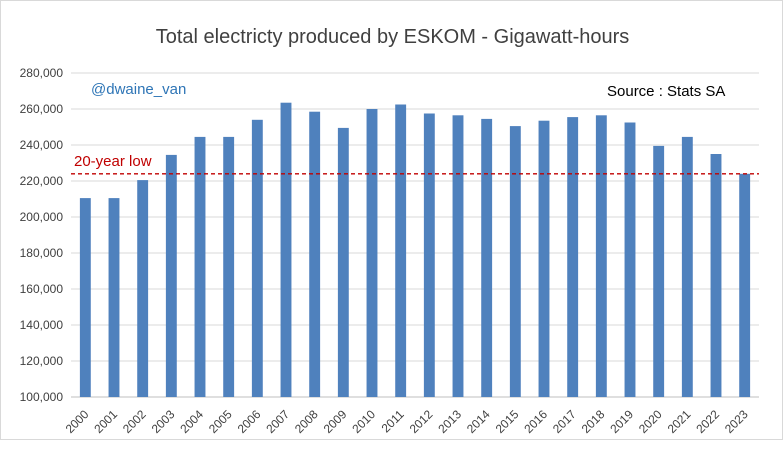  What do you see at coordinates (42, 325) in the screenshot?
I see `y-tick-label: 140,000` at bounding box center [42, 325].